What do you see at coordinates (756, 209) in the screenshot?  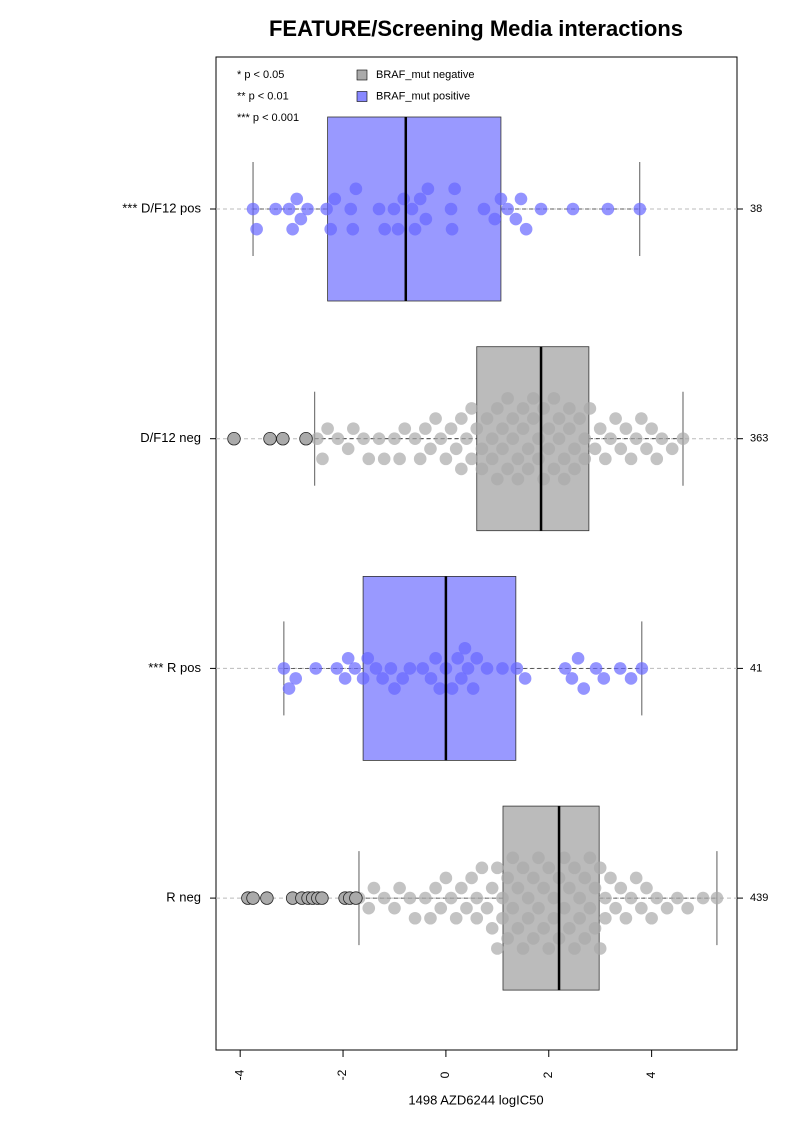 I see `count-label: 38` at bounding box center [756, 209].